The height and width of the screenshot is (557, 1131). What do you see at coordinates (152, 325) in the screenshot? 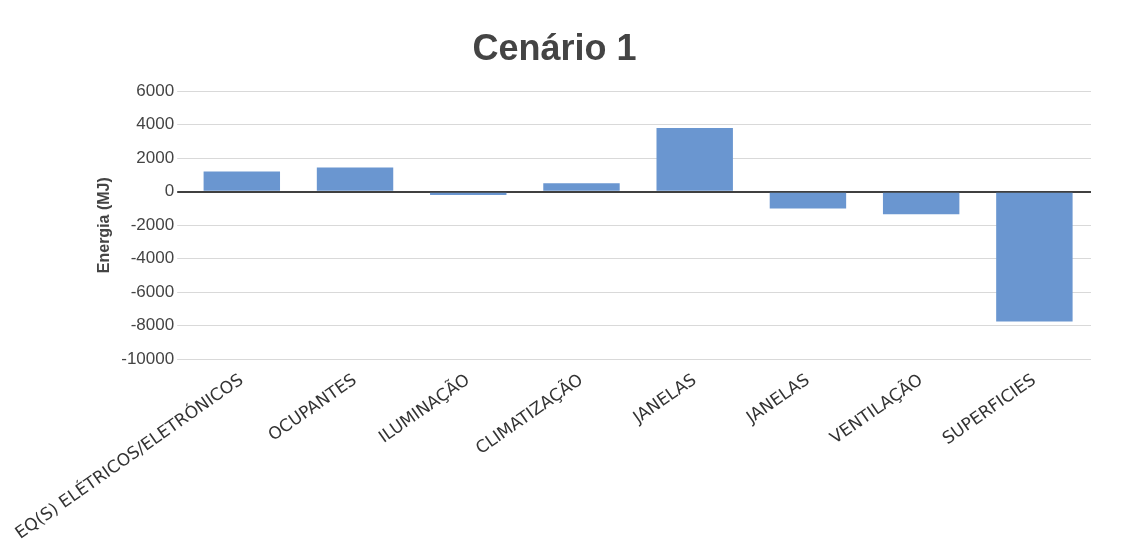
I see `y-tick-label: -8000` at bounding box center [152, 325].